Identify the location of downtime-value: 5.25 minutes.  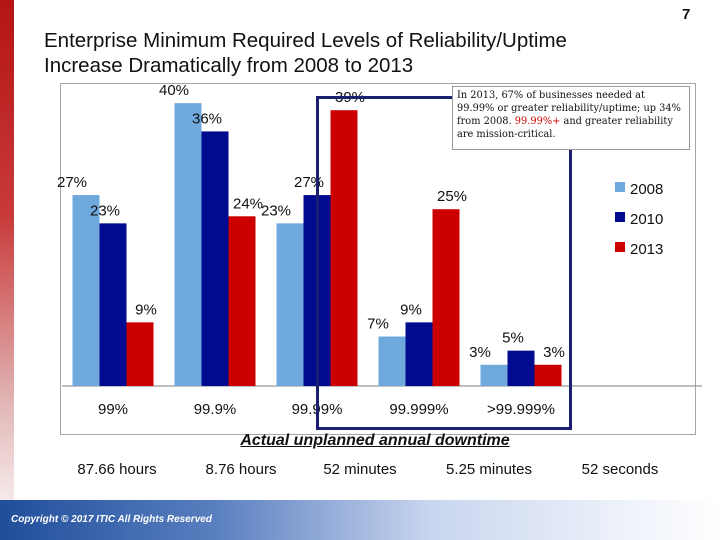
(489, 469).